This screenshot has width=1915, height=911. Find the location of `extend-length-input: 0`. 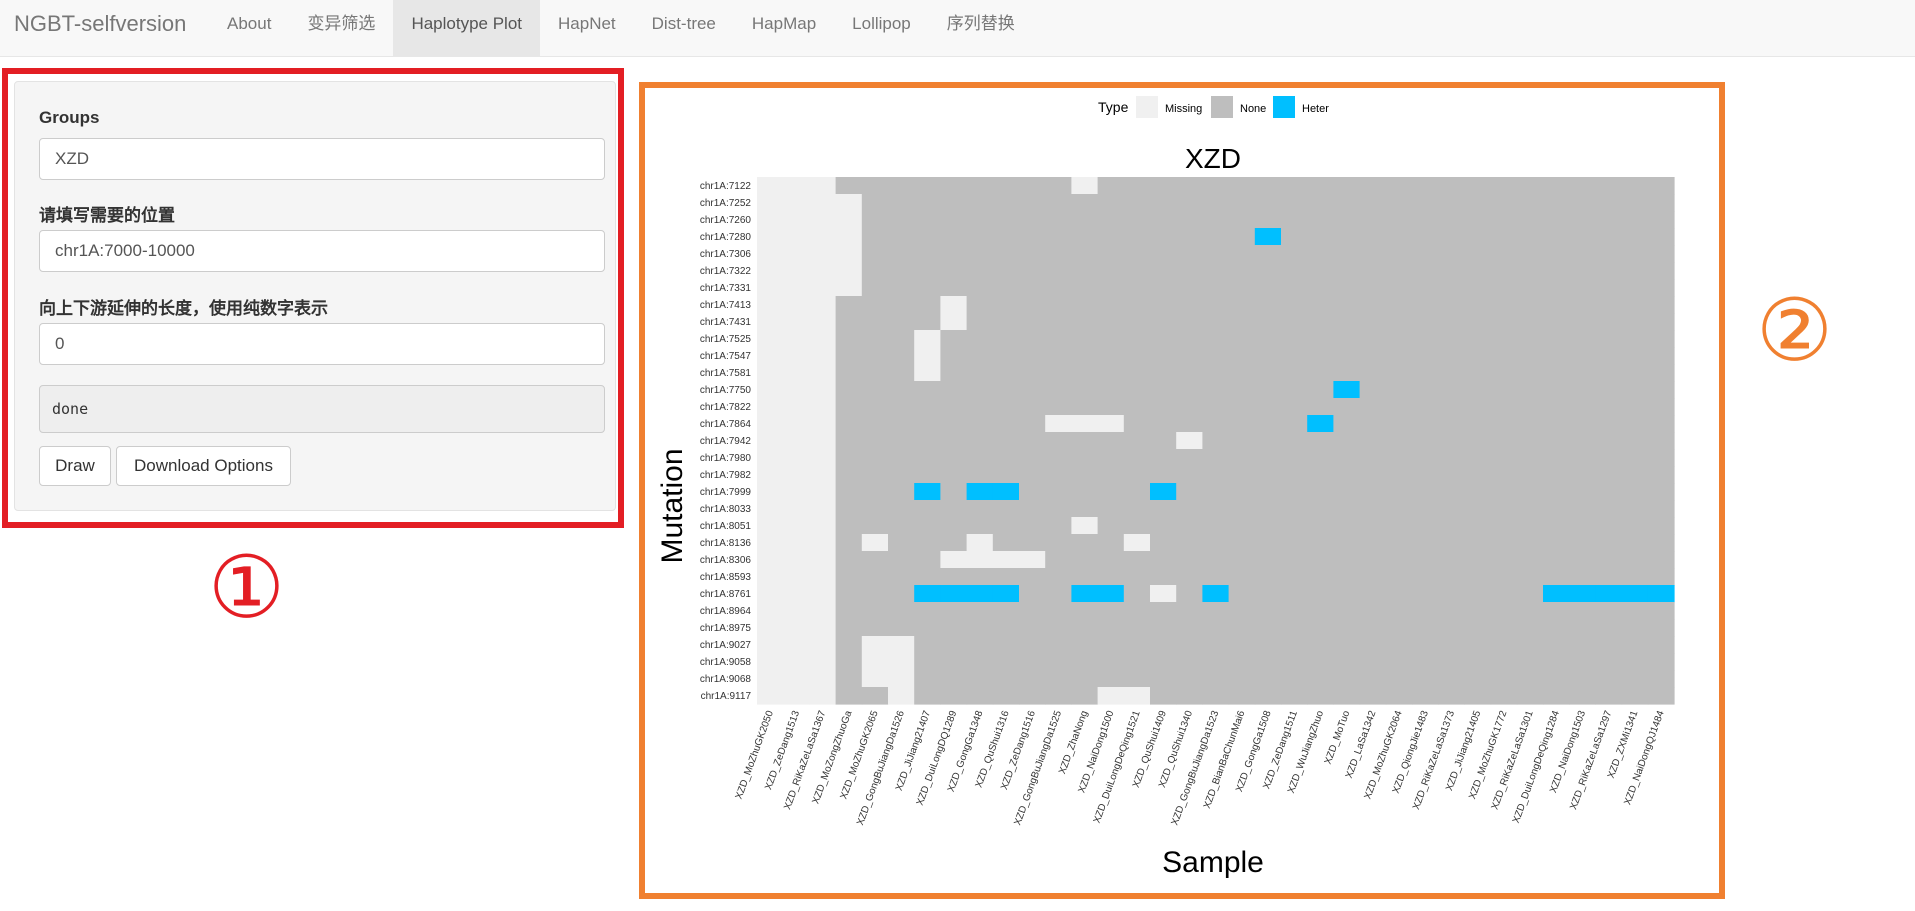

extend-length-input: 0 is located at coordinates (322, 344).